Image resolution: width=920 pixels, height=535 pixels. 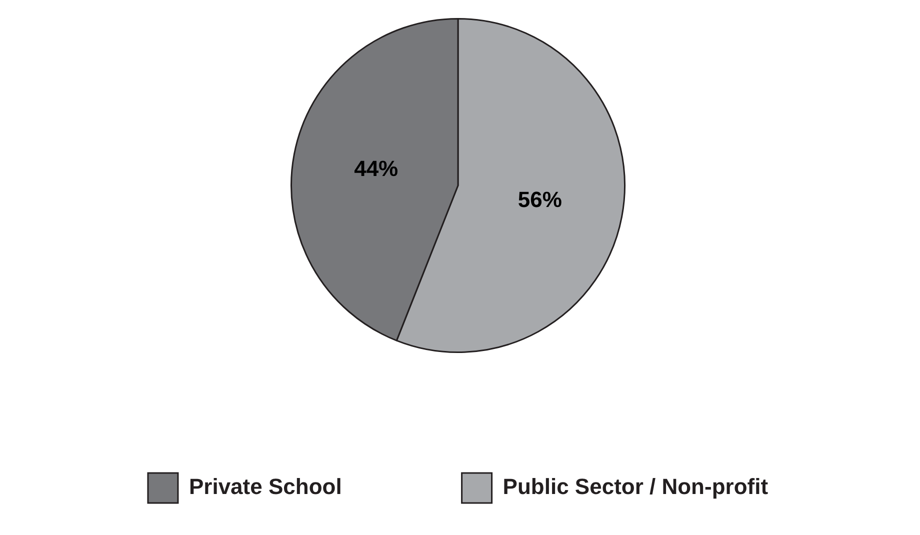 What do you see at coordinates (376, 168) in the screenshot?
I see `data-label: 44%` at bounding box center [376, 168].